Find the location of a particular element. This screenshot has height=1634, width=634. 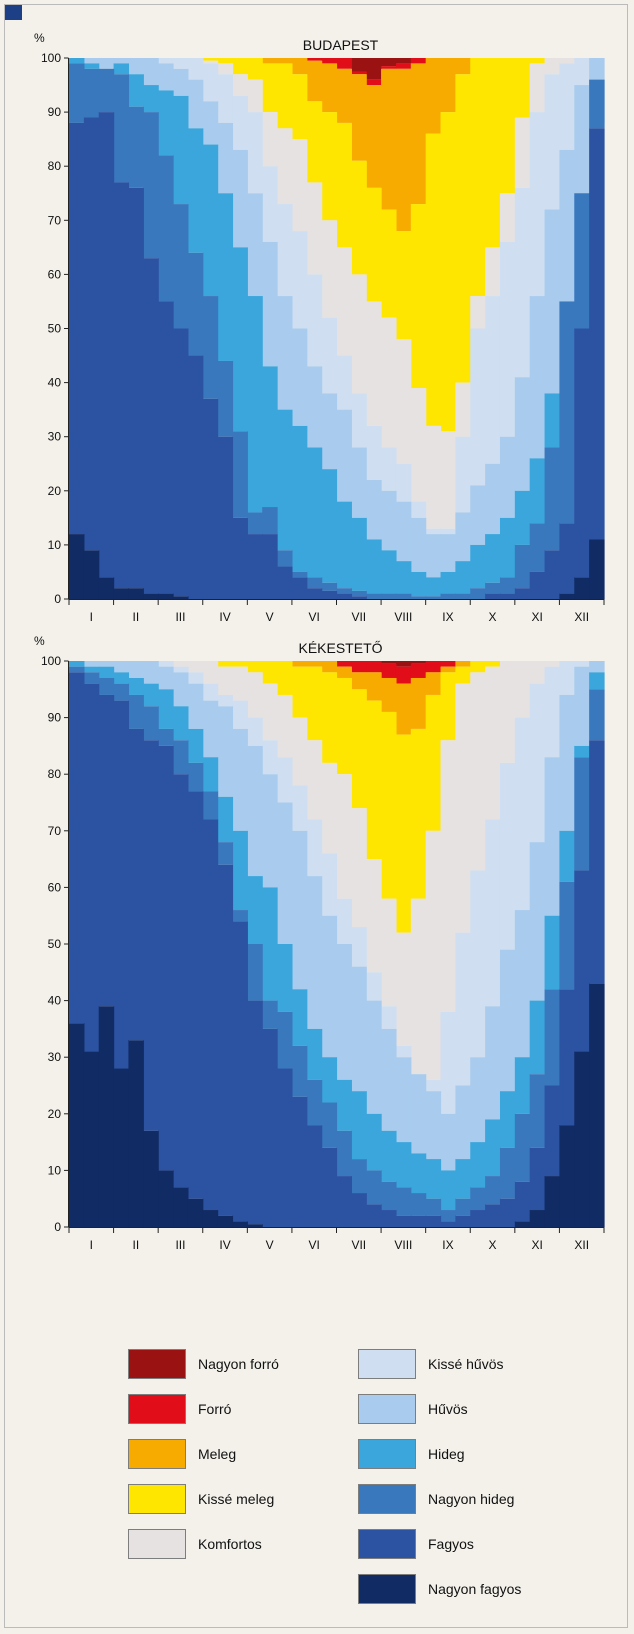

band-forro is located at coordinates (366, 72).